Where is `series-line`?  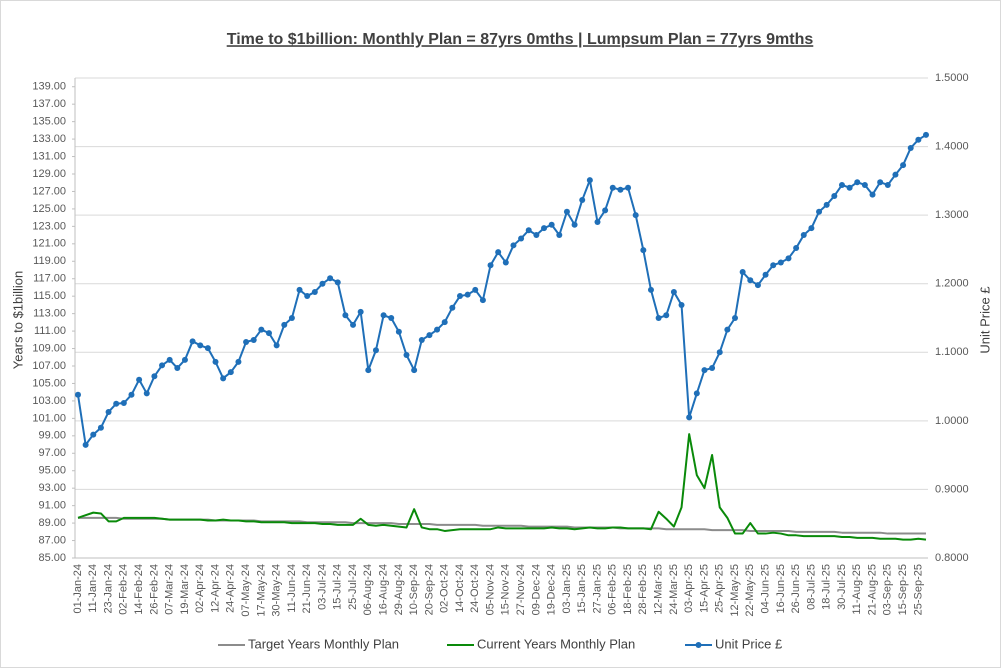 series-line is located at coordinates (502, 487).